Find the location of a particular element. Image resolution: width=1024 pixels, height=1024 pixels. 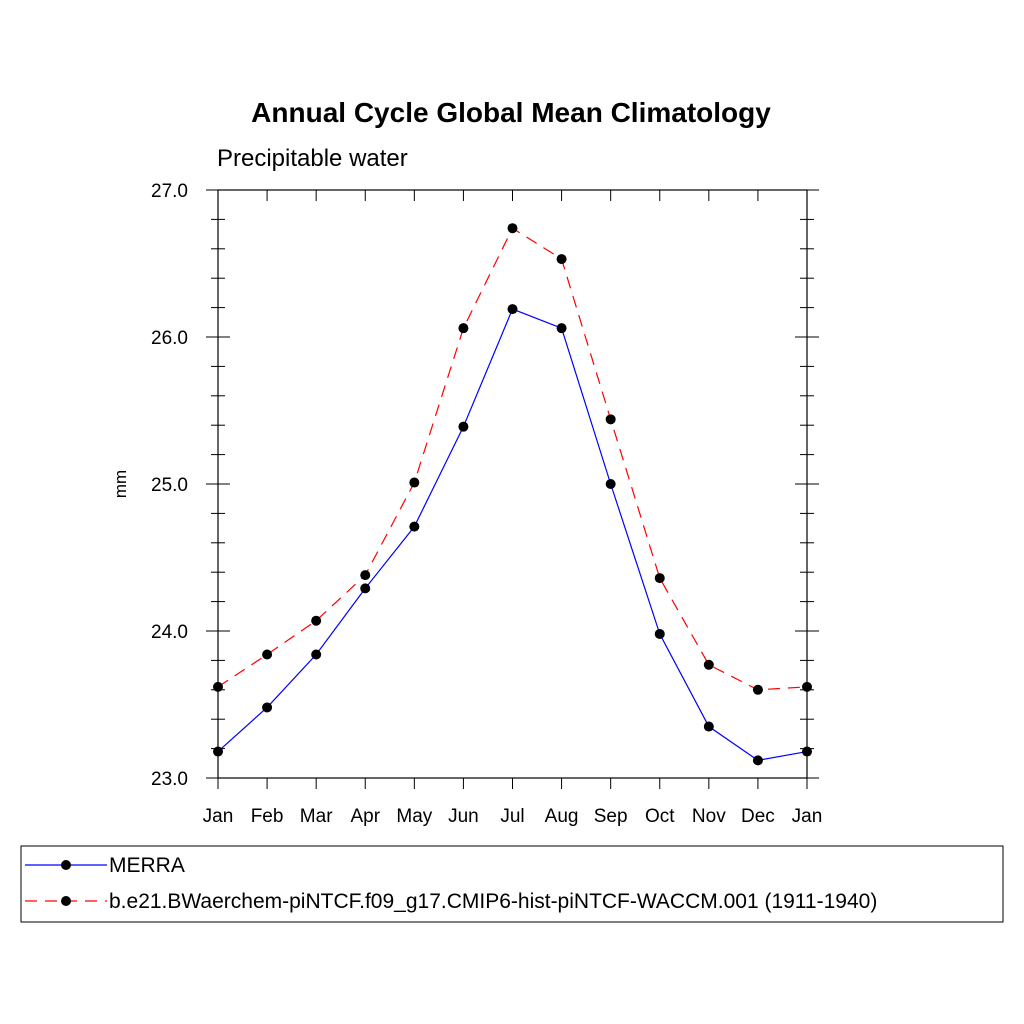

chart-title: Annual Cycle Global Mean Climatology is located at coordinates (511, 112).